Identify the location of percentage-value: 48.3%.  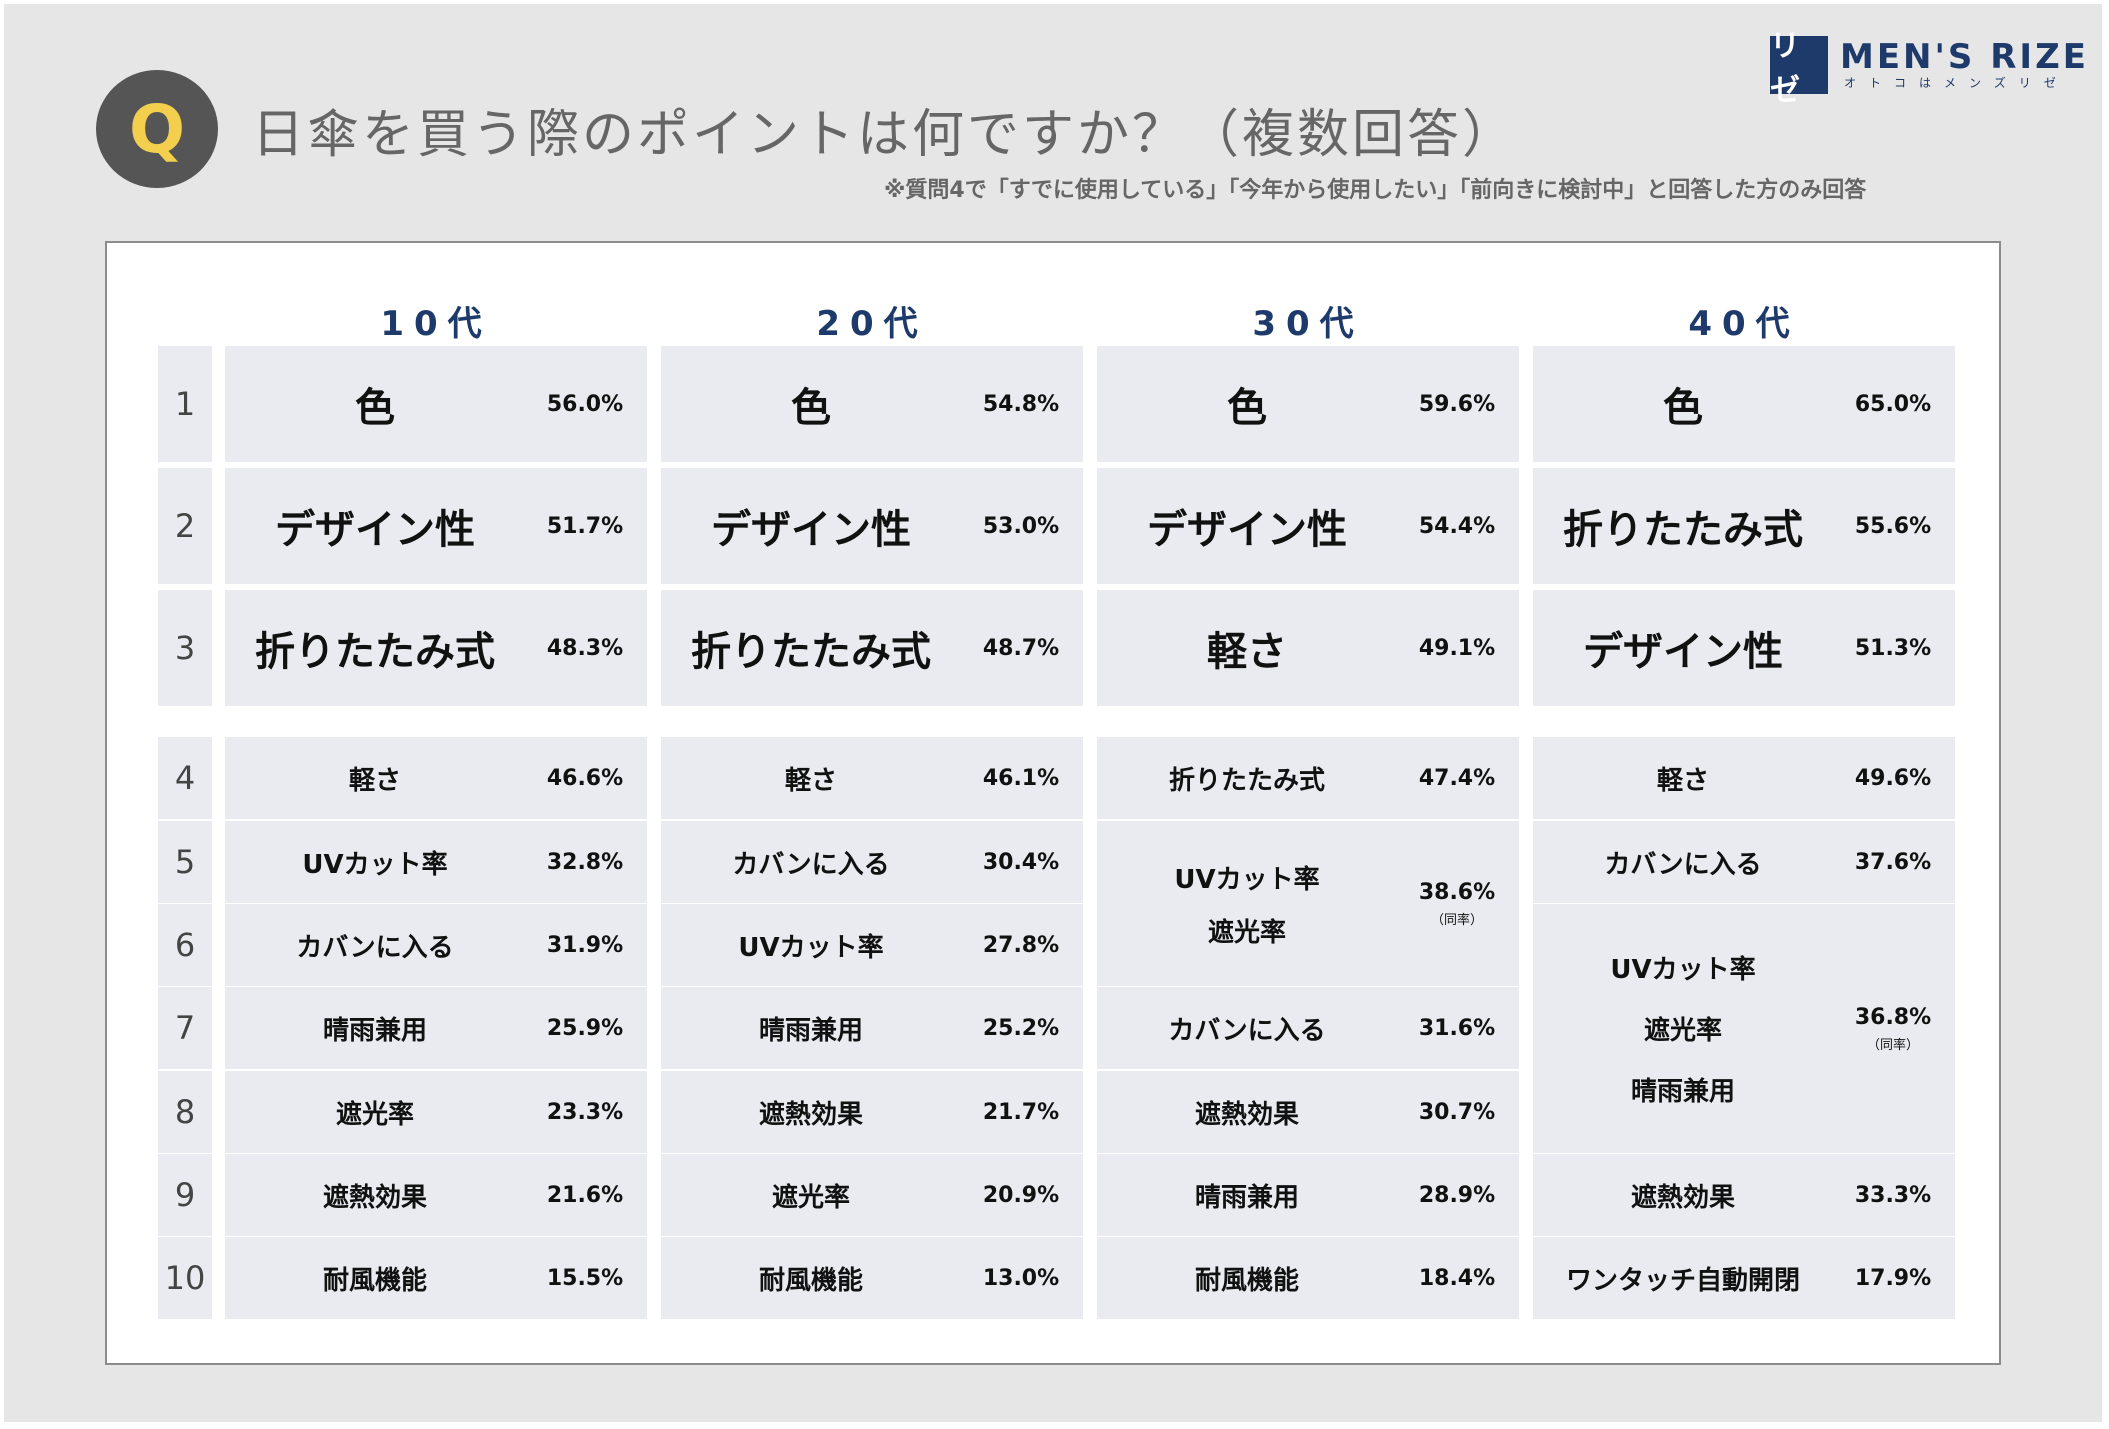
(585, 648).